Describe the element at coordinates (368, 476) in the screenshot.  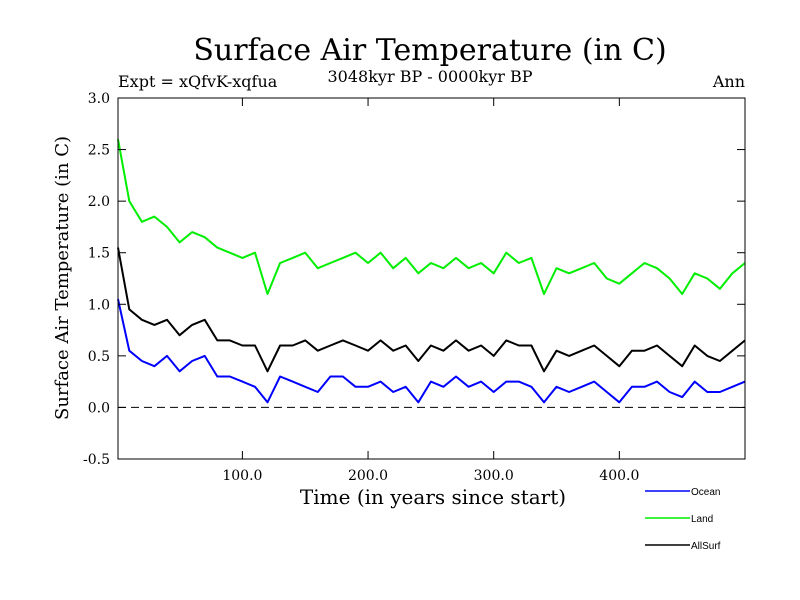
I see `x-tick-label: 200.0` at that location.